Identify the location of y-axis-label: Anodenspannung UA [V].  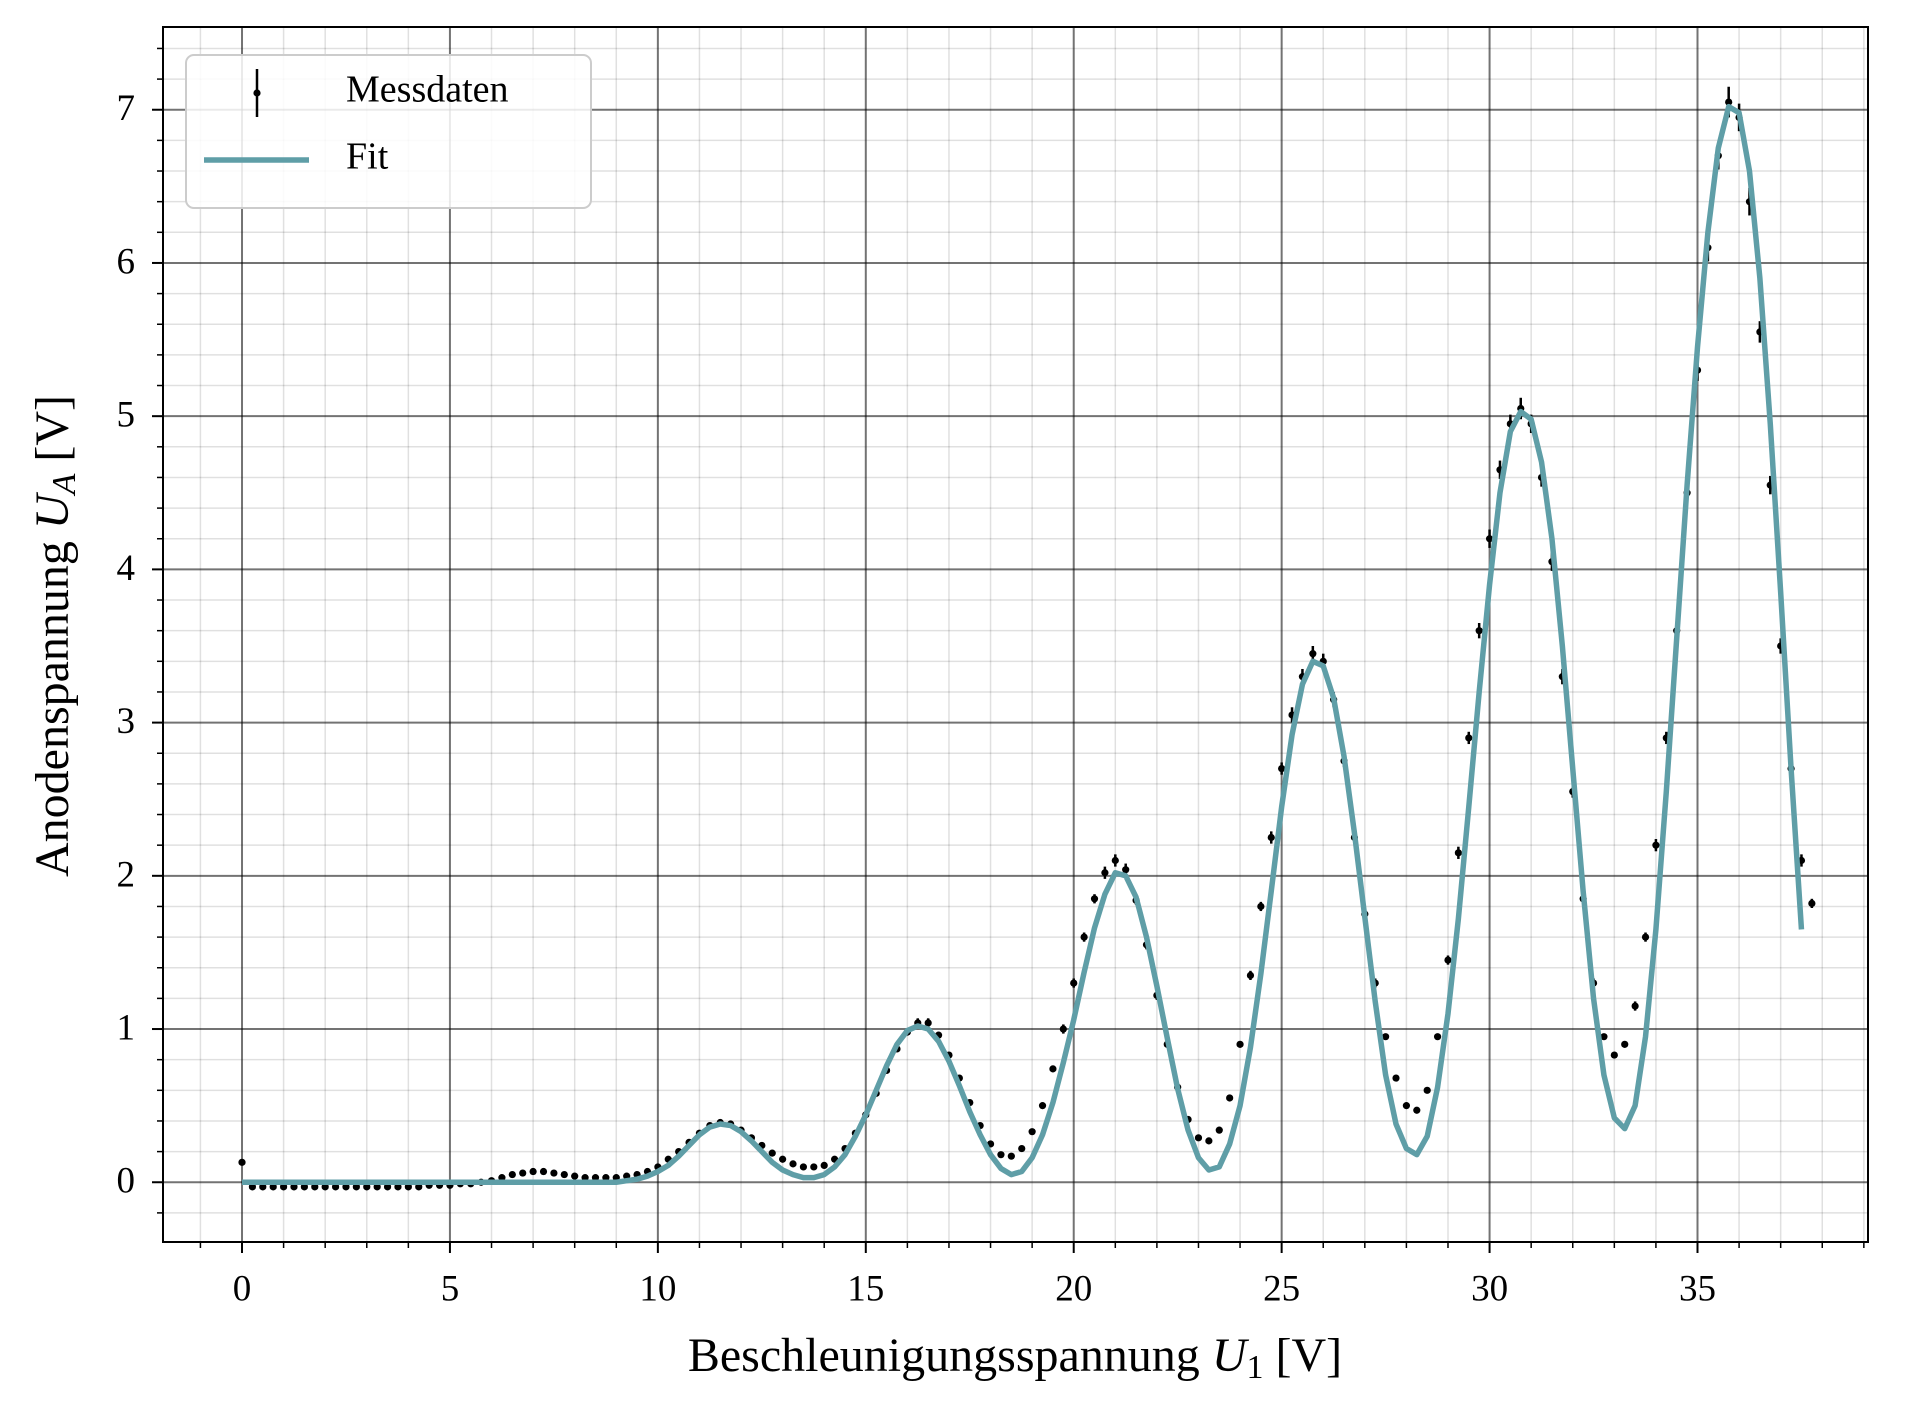
(57, 636).